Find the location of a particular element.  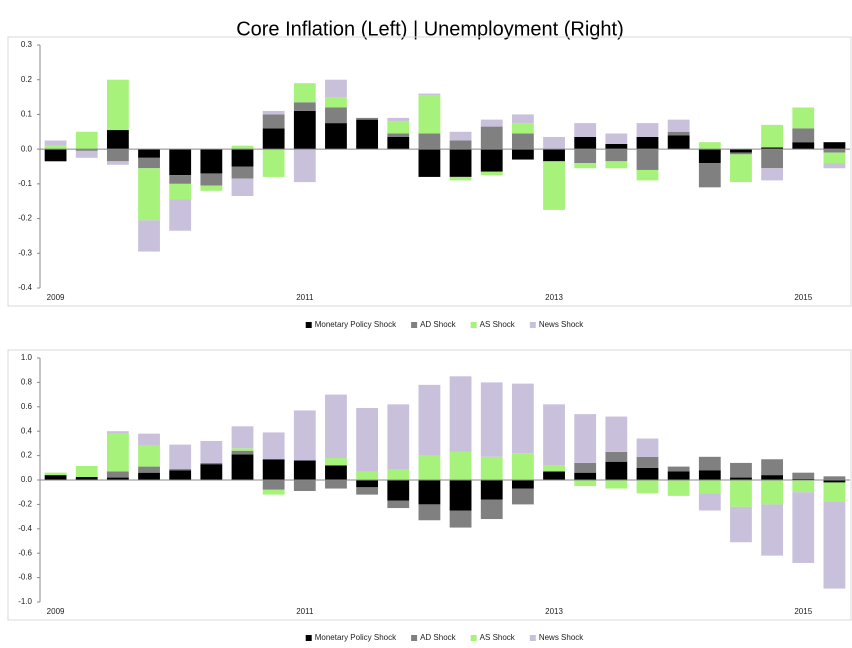

x-tick-label: 2013 is located at coordinates (554, 611).